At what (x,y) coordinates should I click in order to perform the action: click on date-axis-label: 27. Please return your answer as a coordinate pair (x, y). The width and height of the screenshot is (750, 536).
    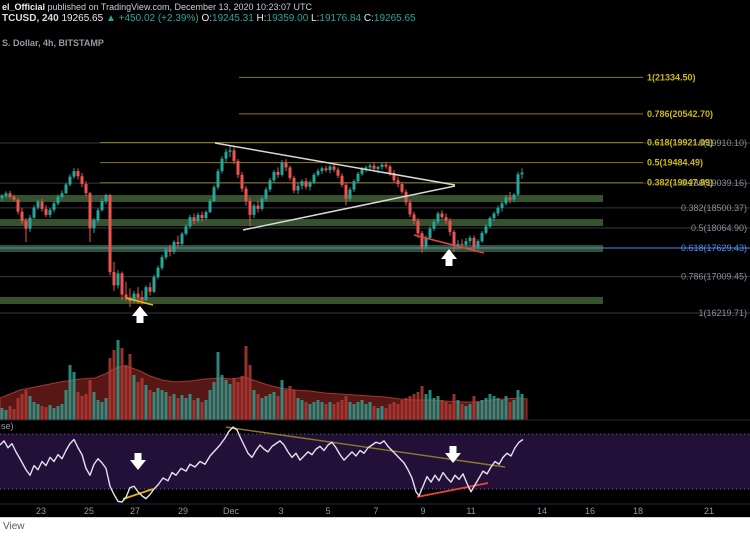
    Looking at the image, I should click on (135, 511).